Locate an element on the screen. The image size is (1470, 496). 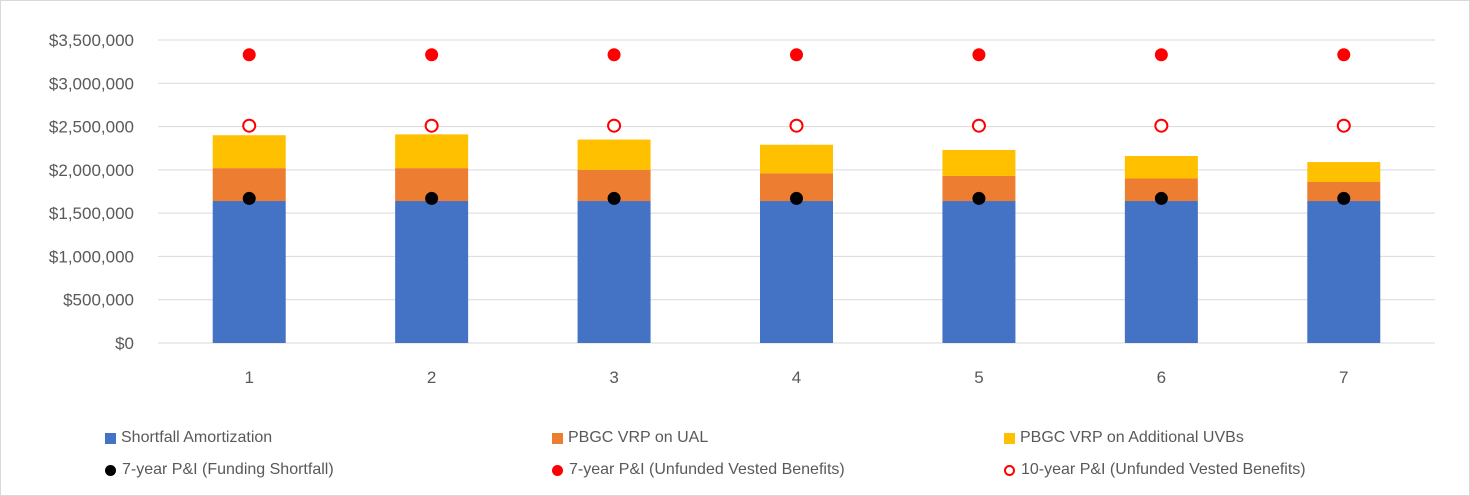
x-tick-label: 4 is located at coordinates (796, 377).